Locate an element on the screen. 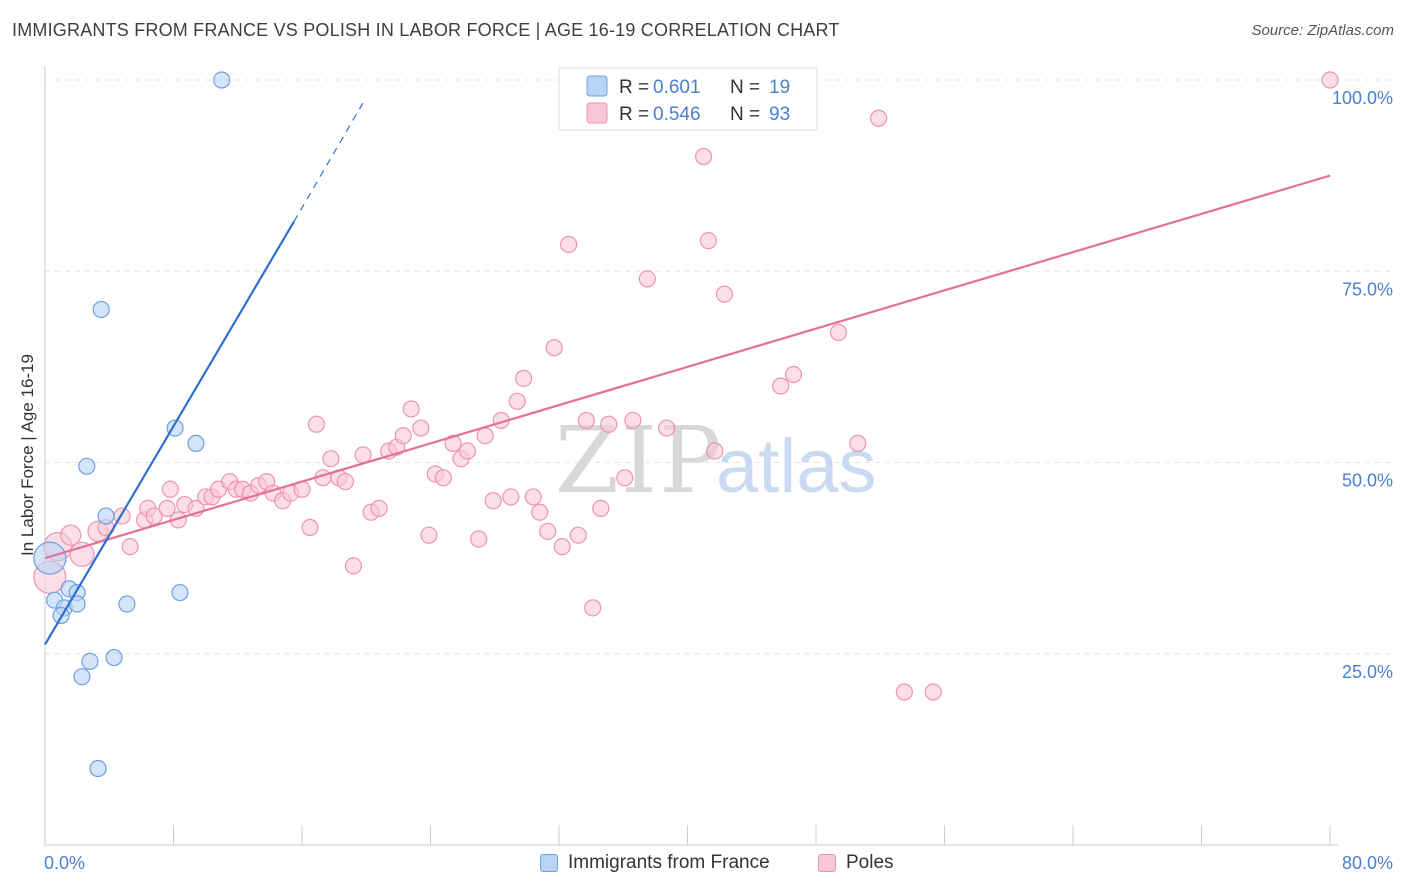 The height and width of the screenshot is (892, 1406). x-tick-label-max: 80.0% is located at coordinates (1367, 863).